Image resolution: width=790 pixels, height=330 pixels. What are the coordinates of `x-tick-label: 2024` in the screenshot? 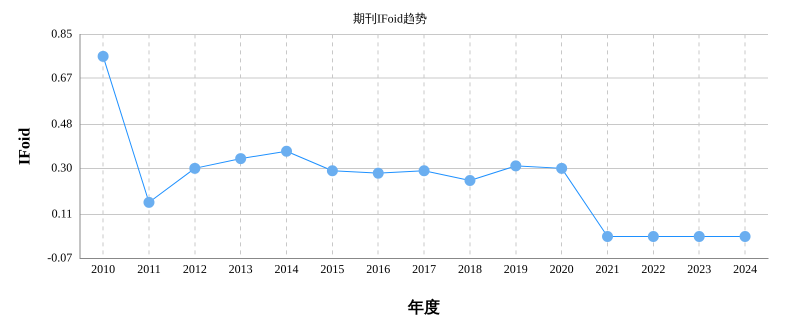 It's located at (745, 269).